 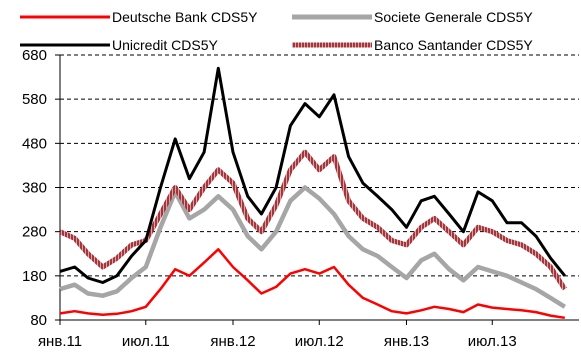 What do you see at coordinates (38, 320) in the screenshot?
I see `y-tick-label: 80` at bounding box center [38, 320].